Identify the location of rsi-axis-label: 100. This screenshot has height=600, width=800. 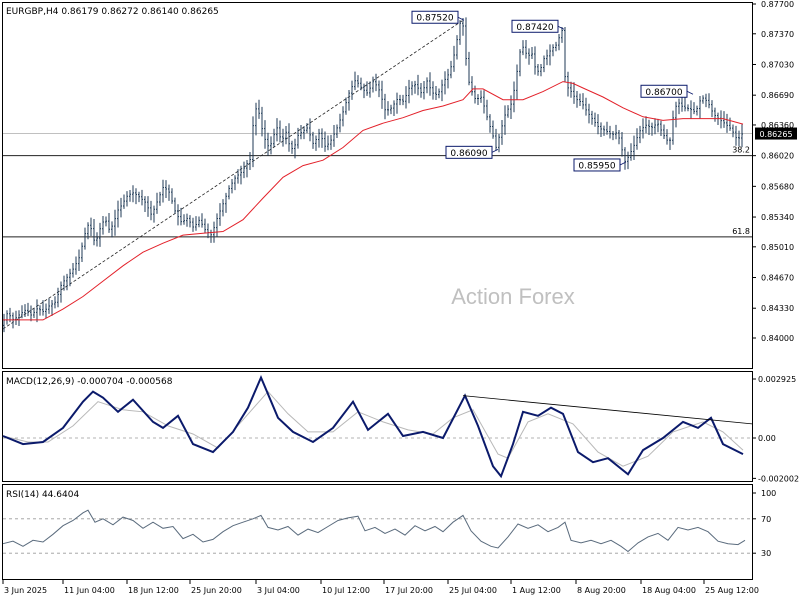
(768, 493).